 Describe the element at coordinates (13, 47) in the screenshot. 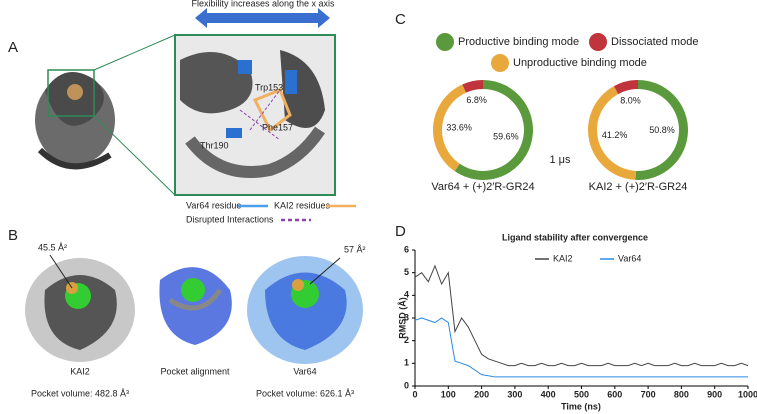

I see `panel-label: A` at that location.